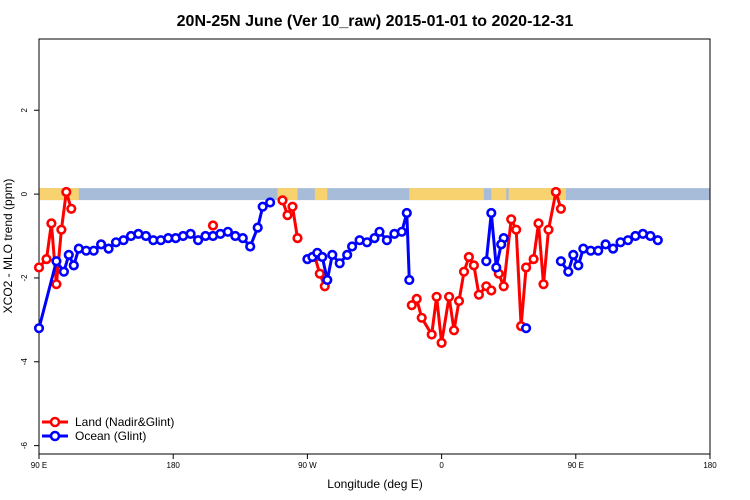  What do you see at coordinates (441, 465) in the screenshot?
I see `x-tick-label: 0` at bounding box center [441, 465].